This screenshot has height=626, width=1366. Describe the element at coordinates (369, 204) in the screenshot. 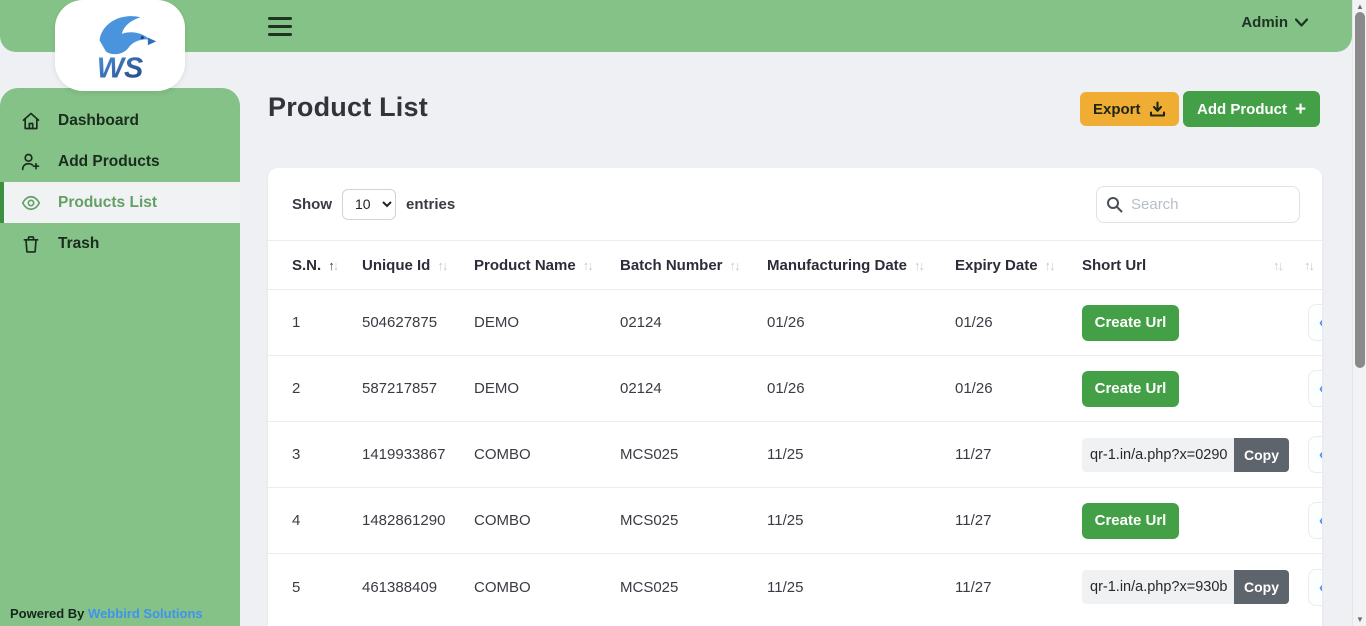

I see `page-size-select: 10` at that location.